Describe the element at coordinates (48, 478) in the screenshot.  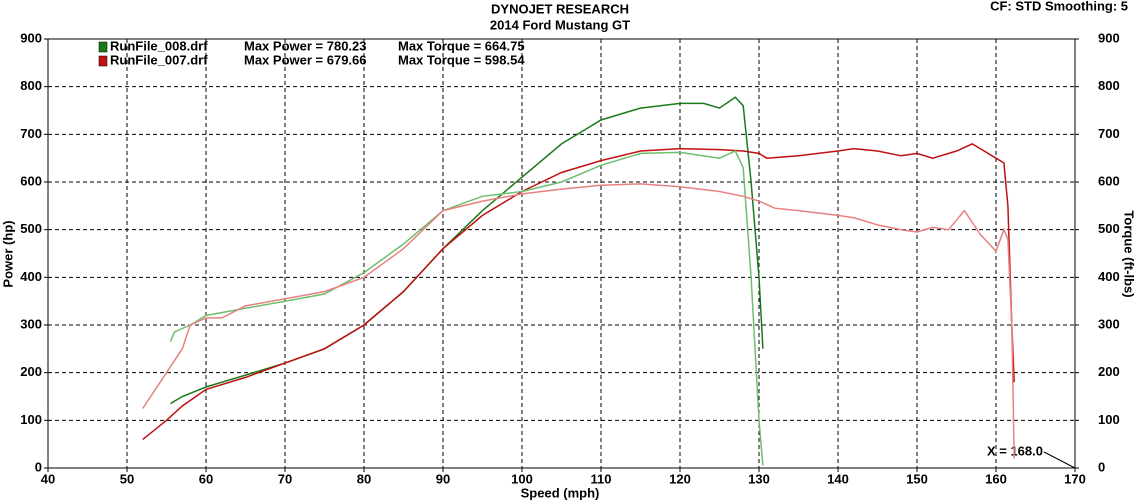
I see `x-tick-label: 40` at that location.